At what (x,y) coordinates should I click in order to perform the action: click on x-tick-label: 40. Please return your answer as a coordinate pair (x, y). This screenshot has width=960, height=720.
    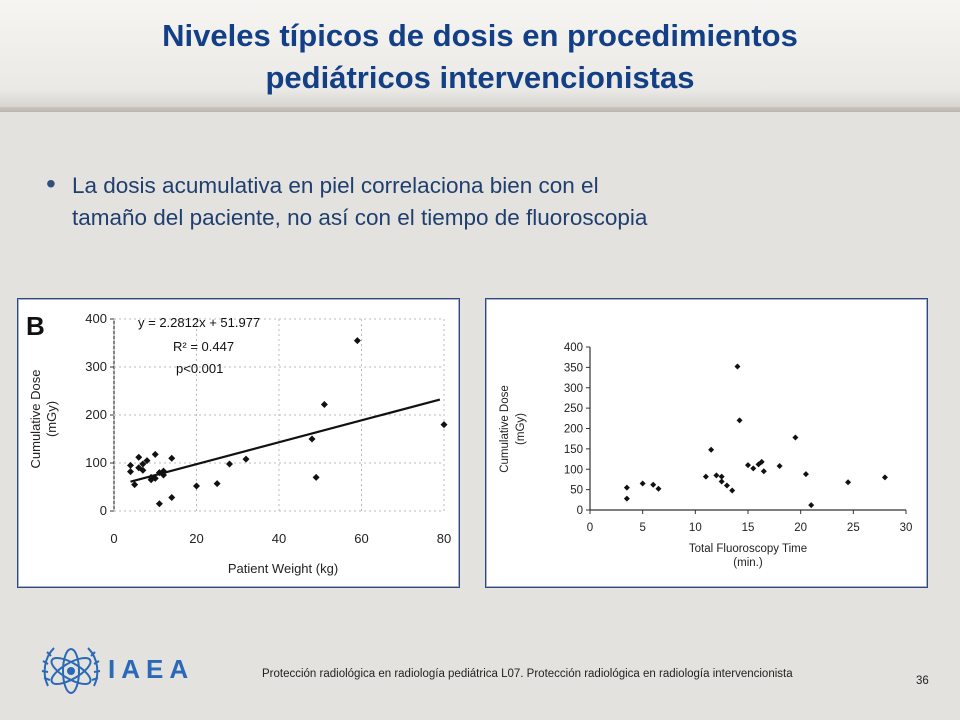
    Looking at the image, I should click on (279, 538).